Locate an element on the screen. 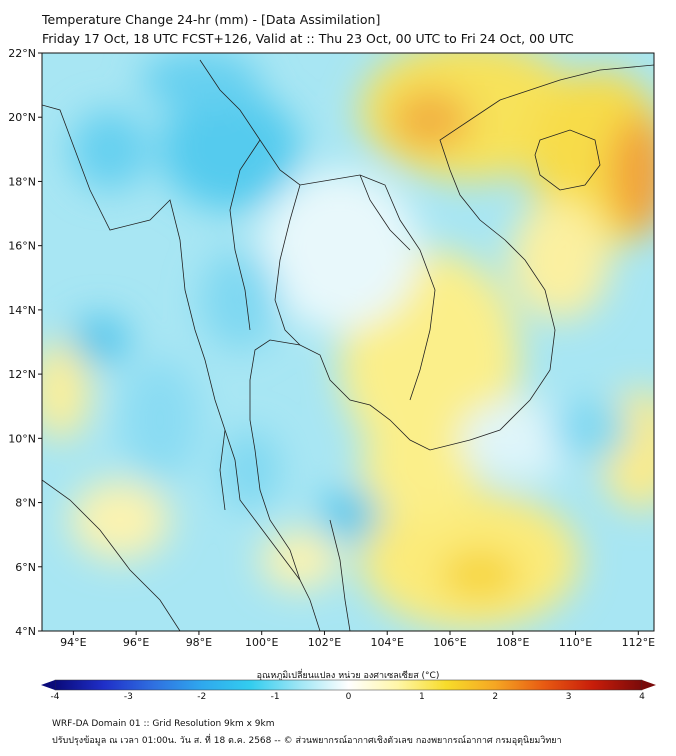 The height and width of the screenshot is (756, 676). colorbar-tick-label: 0 is located at coordinates (349, 697).